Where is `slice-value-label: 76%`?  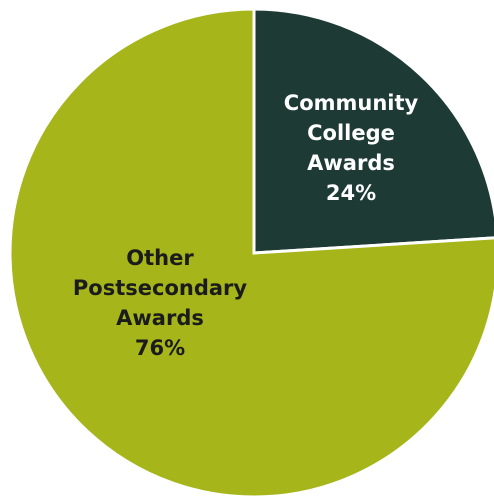 slice-value-label: 76% is located at coordinates (160, 348).